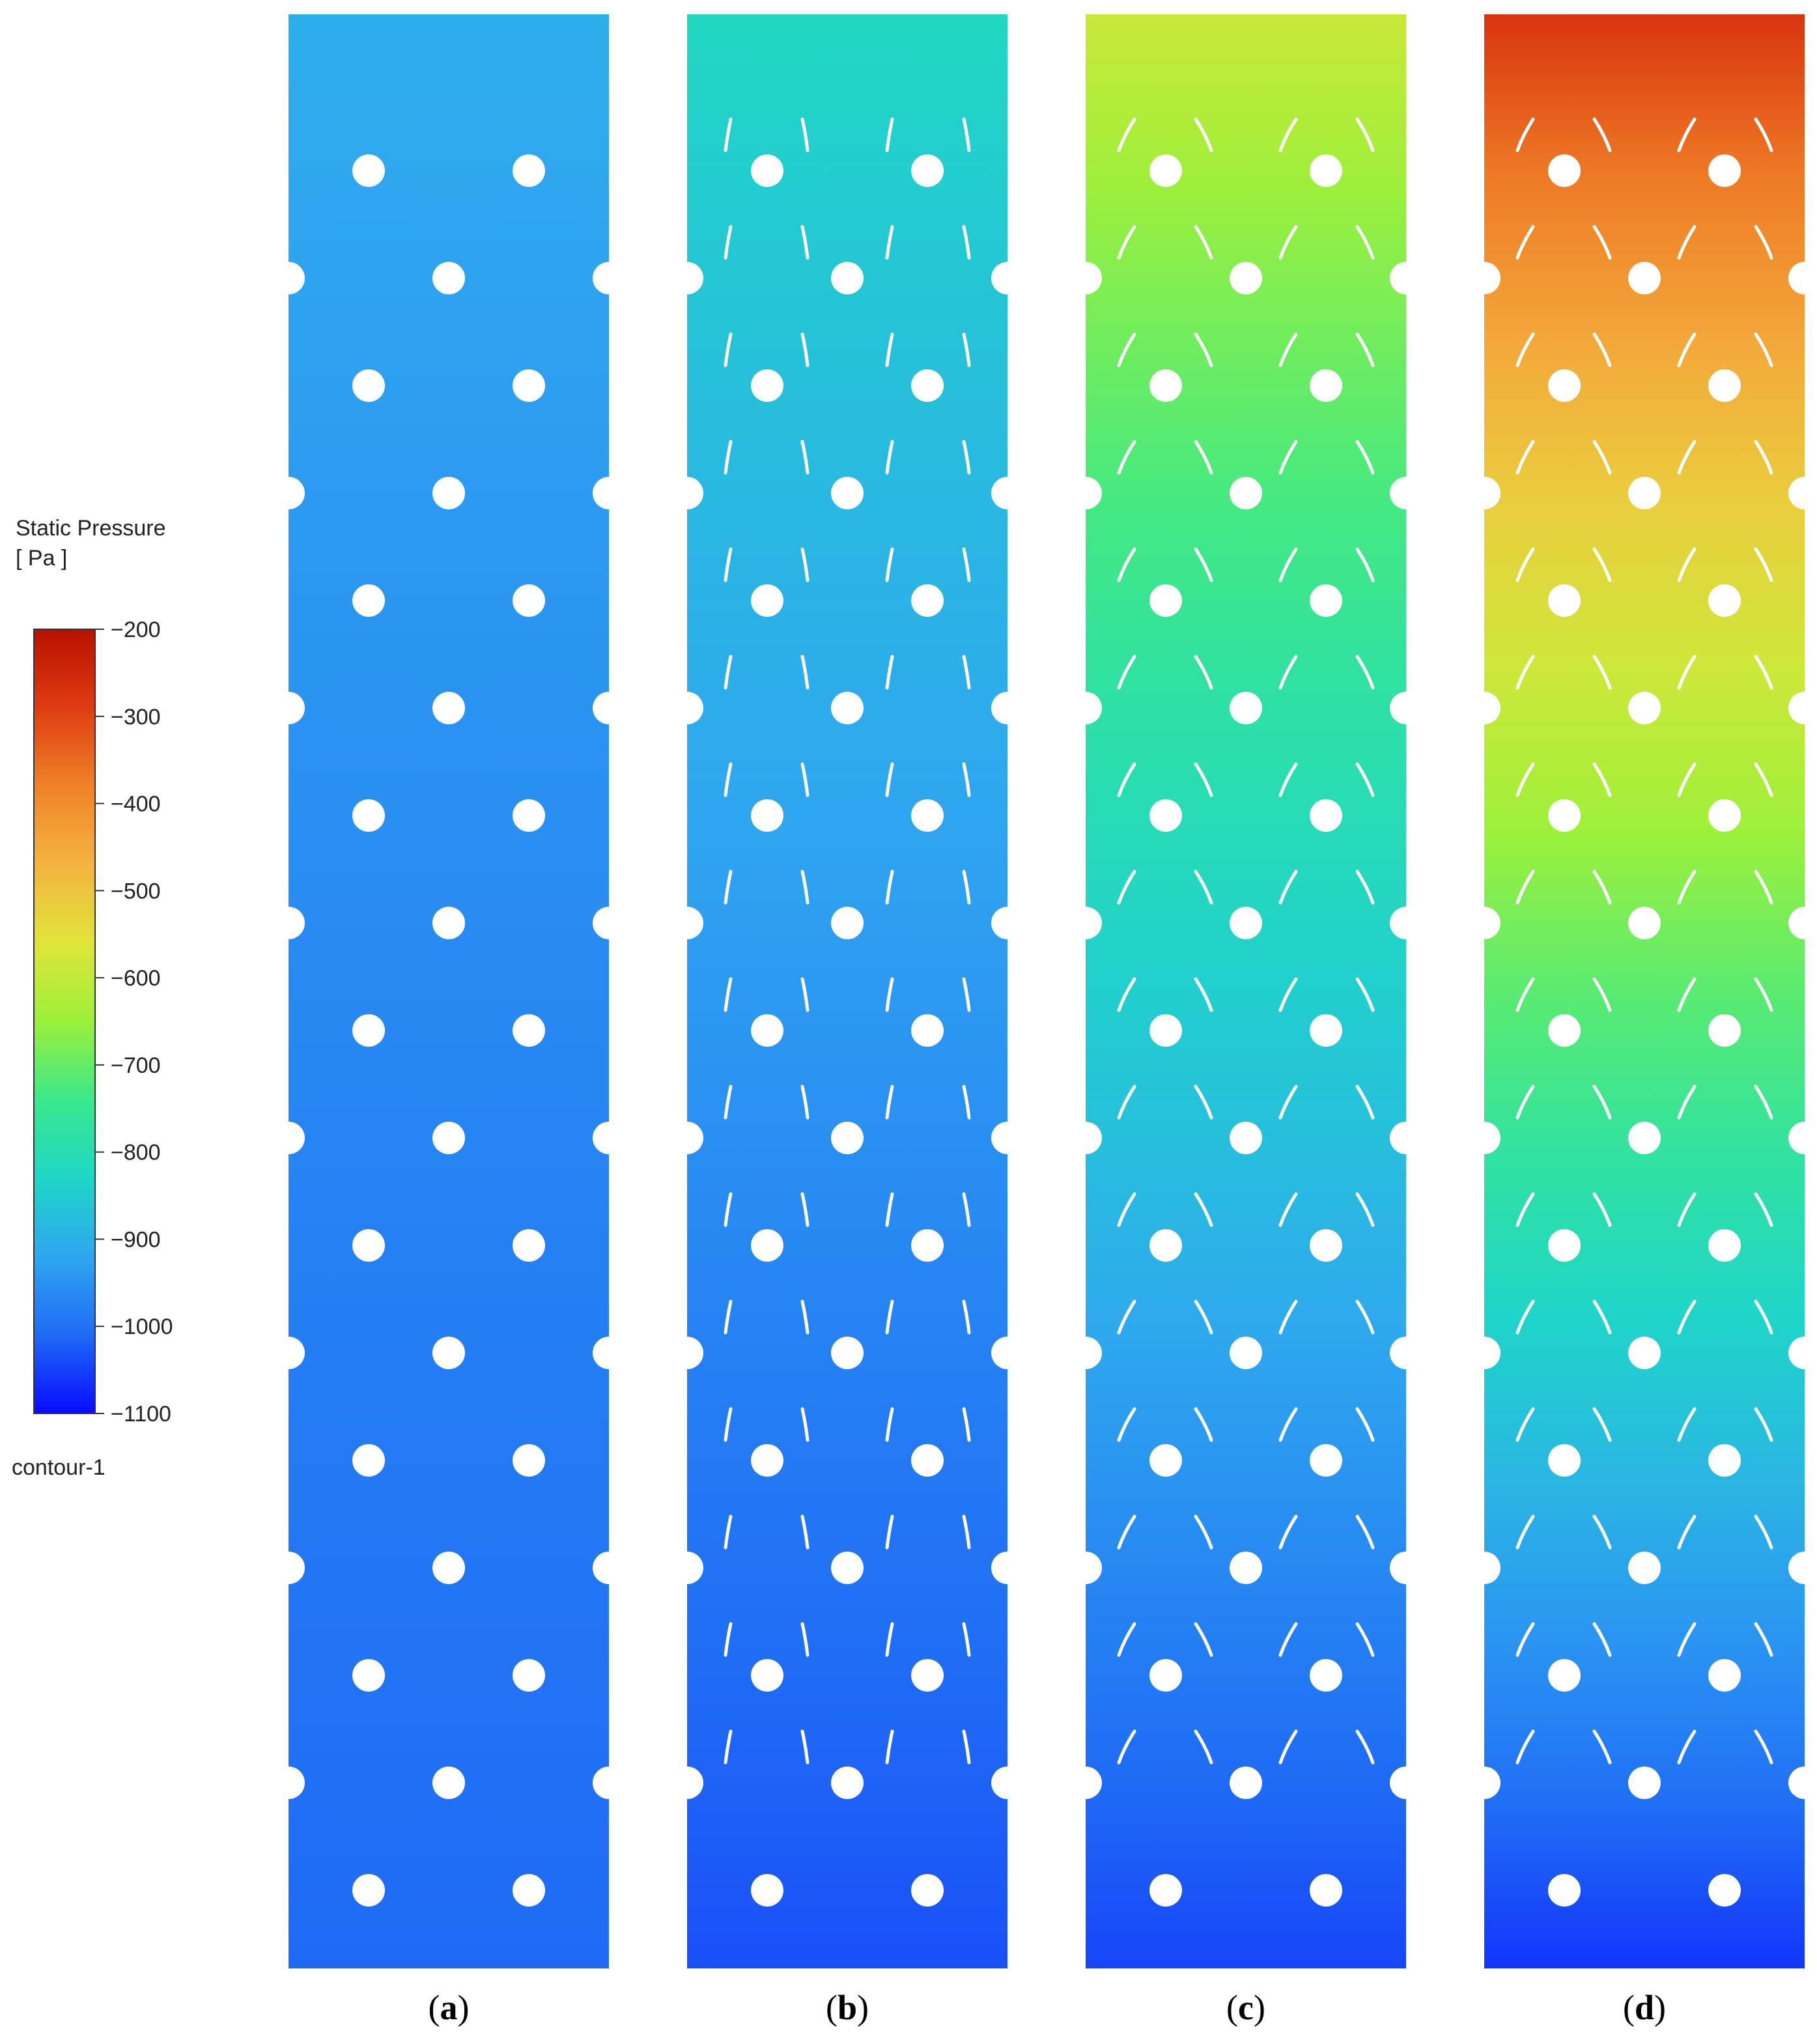  Describe the element at coordinates (136, 1066) in the screenshot. I see `legend-tick-label: −700` at that location.